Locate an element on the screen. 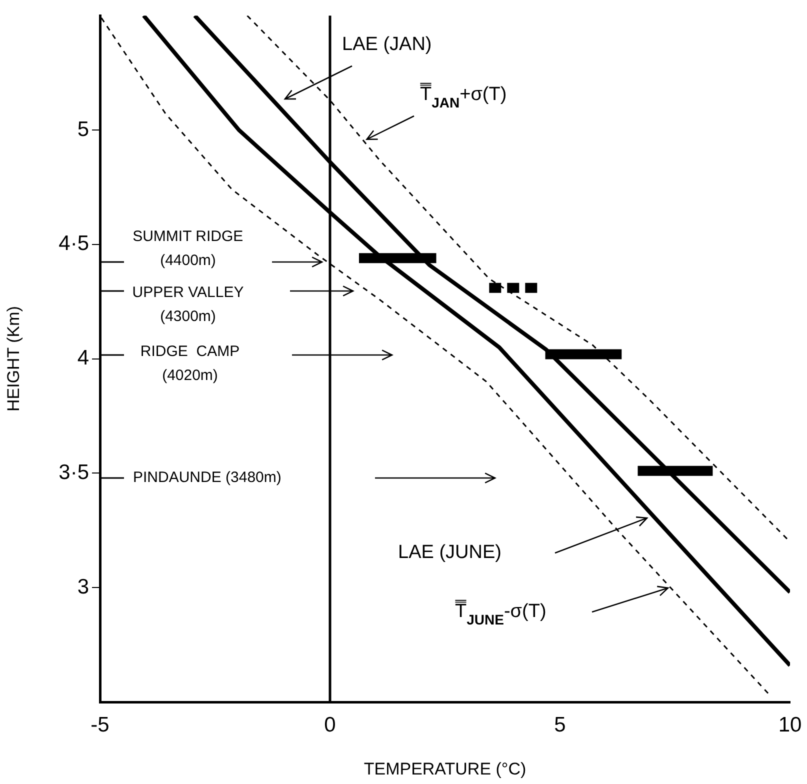 This screenshot has height=784, width=807. annotation: LAE (JUNE) is located at coordinates (450, 553).